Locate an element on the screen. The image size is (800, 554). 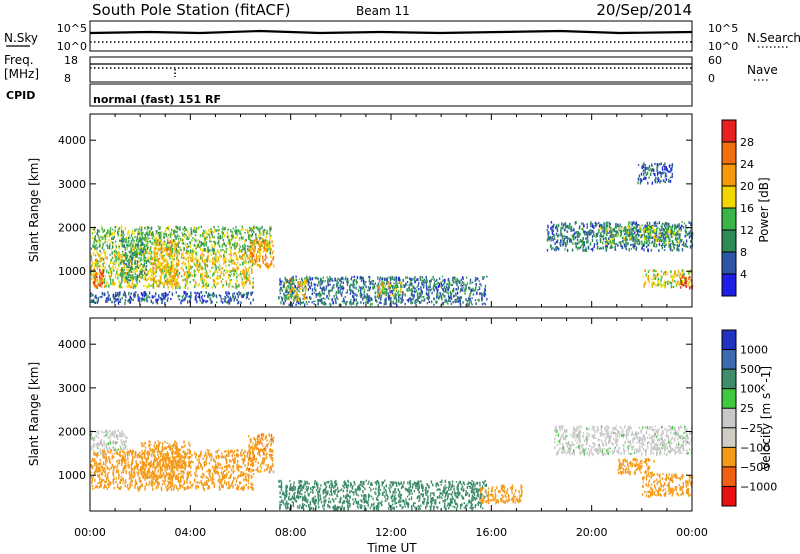
velocity-colorbar-tick-1: 500 is located at coordinates (750, 369).